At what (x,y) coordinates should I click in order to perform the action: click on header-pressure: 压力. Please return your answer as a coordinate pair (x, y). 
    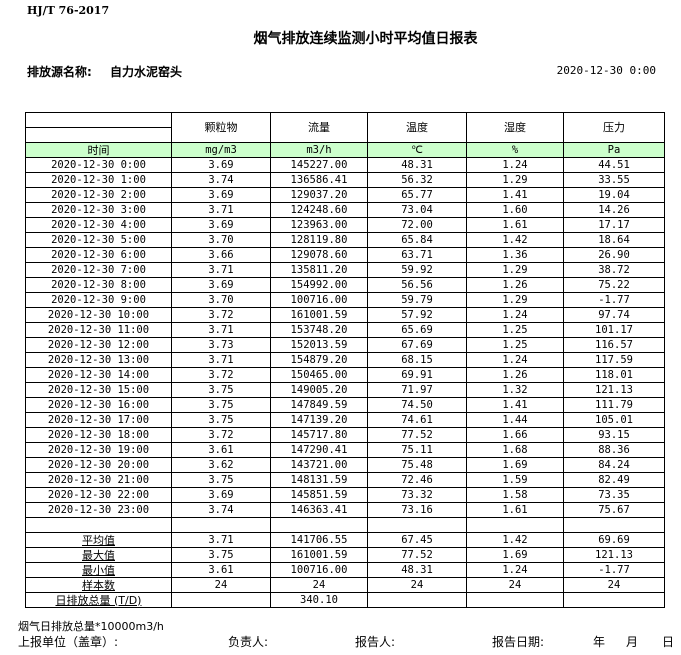
    Looking at the image, I should click on (614, 127).